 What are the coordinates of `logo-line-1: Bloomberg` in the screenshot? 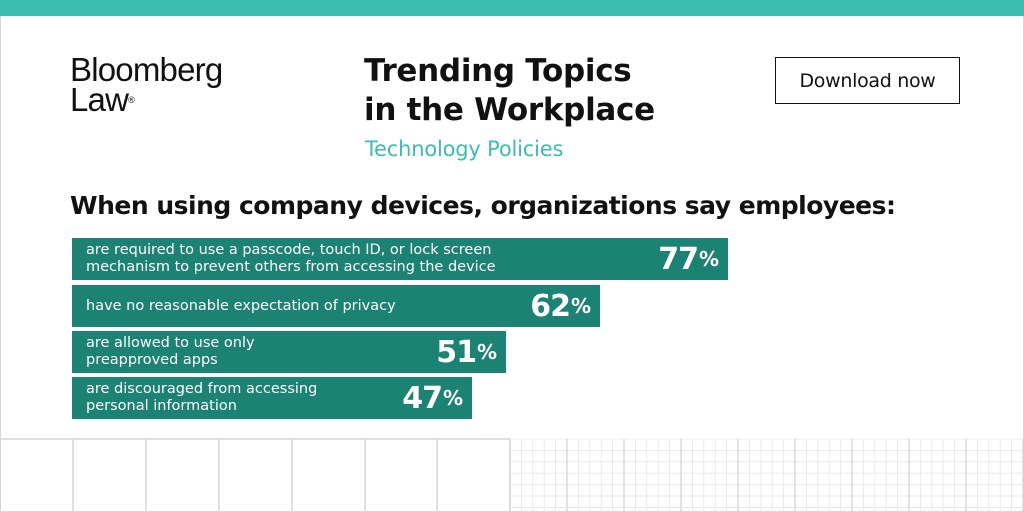 It's located at (146, 69).